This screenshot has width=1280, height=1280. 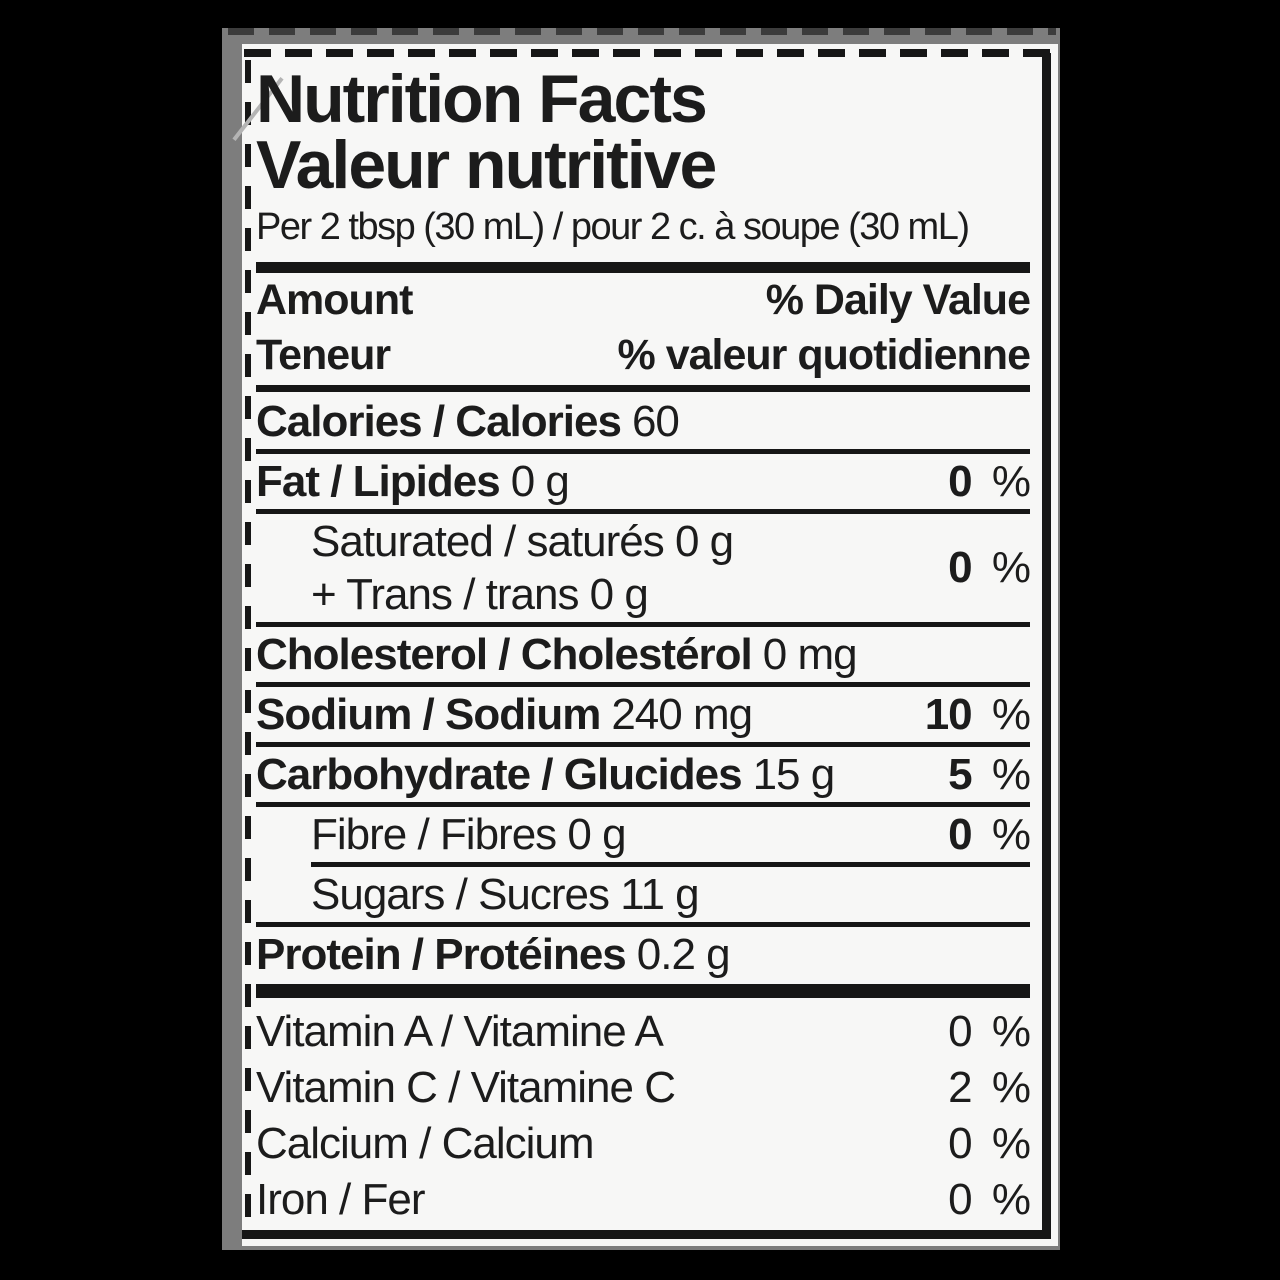 What do you see at coordinates (522, 541) in the screenshot?
I see `saturated-line: Saturated / saturés 0 g` at bounding box center [522, 541].